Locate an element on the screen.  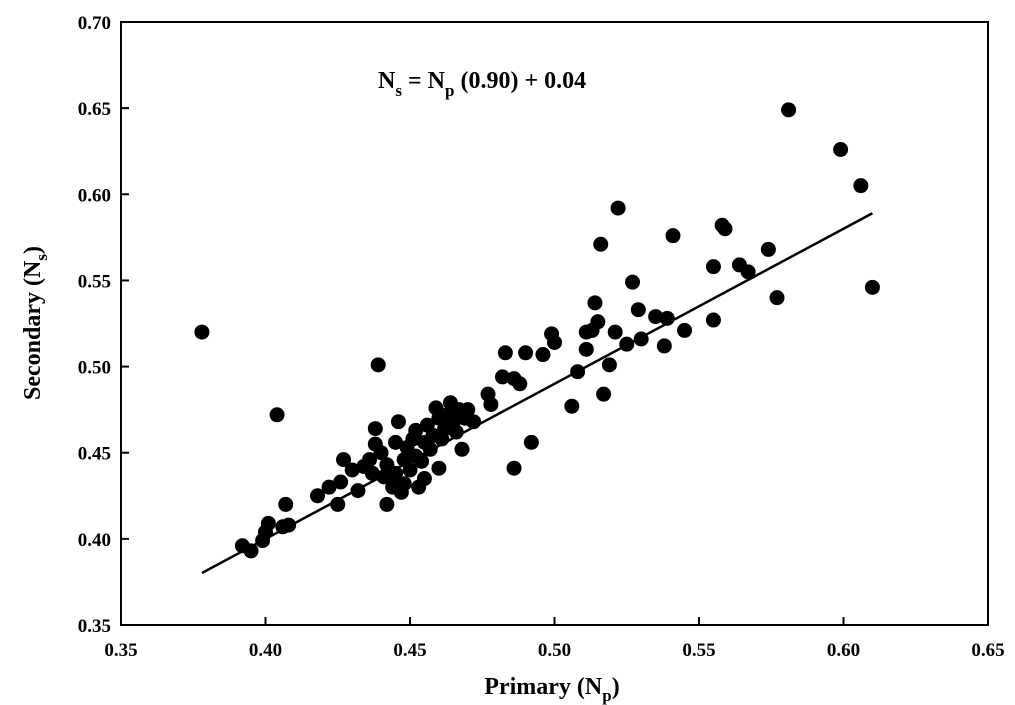
y-axis-title-subscript: s is located at coordinates (41, 257).